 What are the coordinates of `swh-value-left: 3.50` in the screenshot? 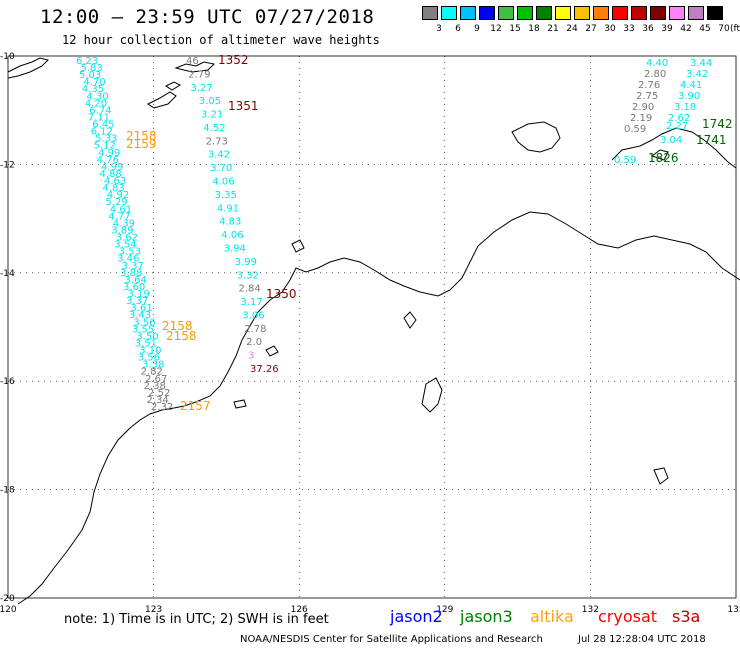 It's located at (147, 336).